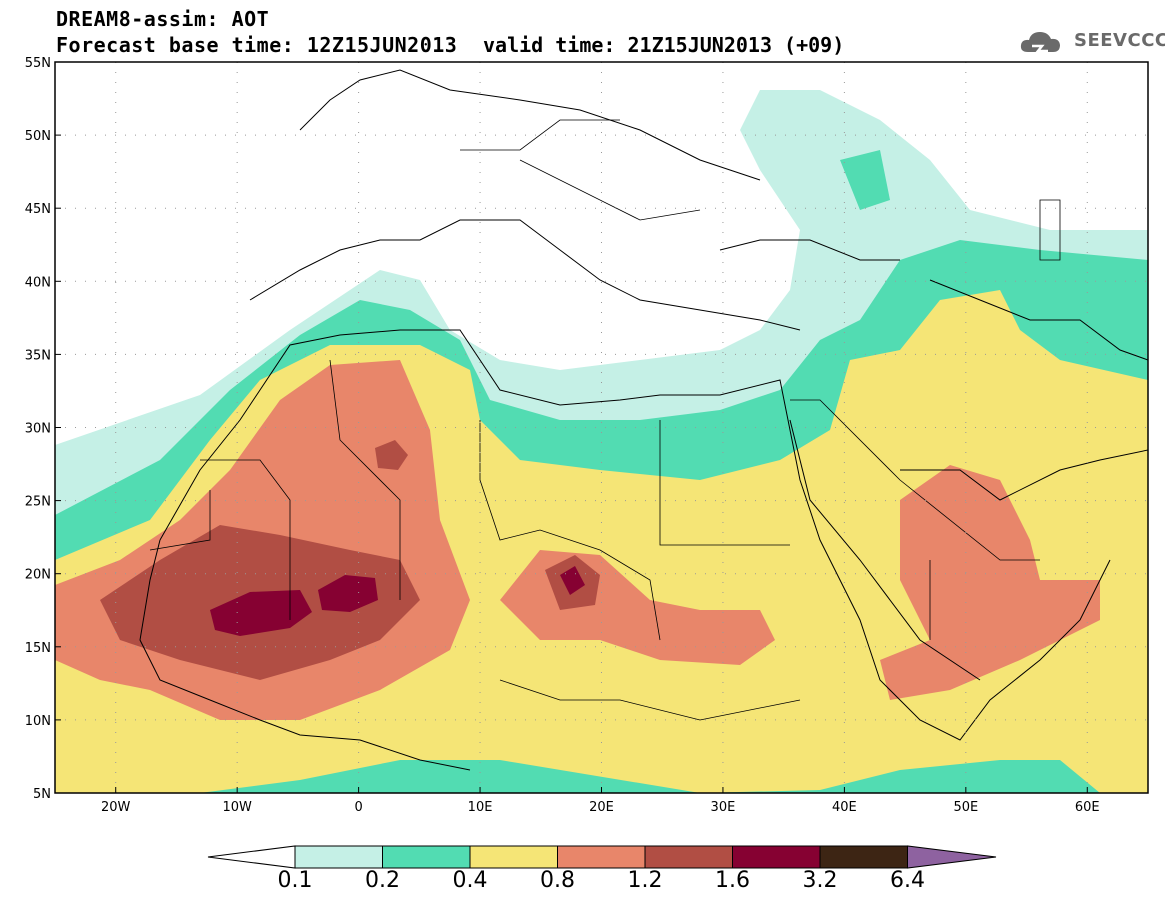  What do you see at coordinates (42, 794) in the screenshot?
I see `lat-label: 5N` at bounding box center [42, 794].